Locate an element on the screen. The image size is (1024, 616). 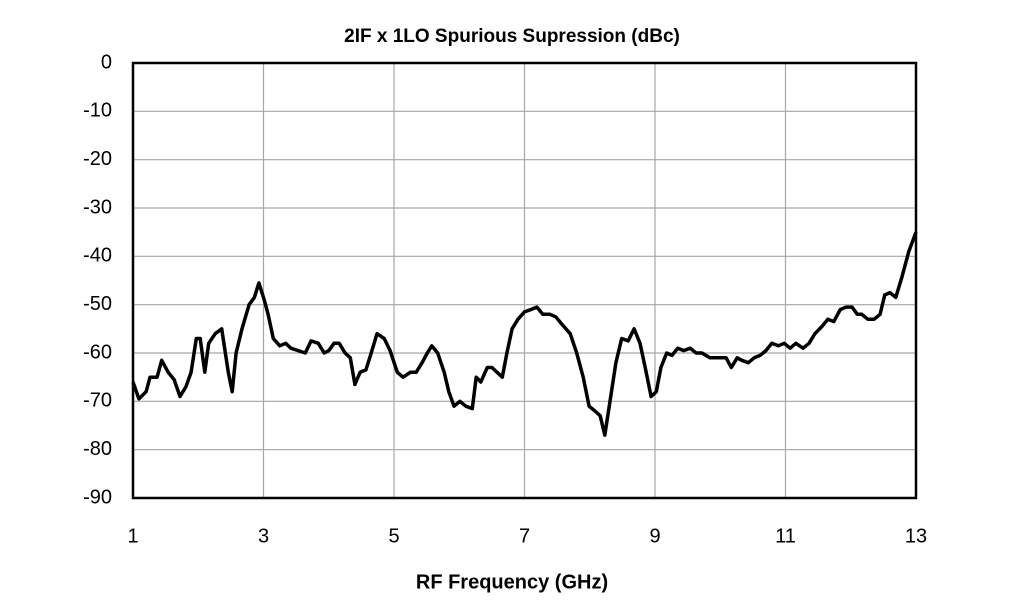
y-tick-label: -70 is located at coordinates (97, 401).